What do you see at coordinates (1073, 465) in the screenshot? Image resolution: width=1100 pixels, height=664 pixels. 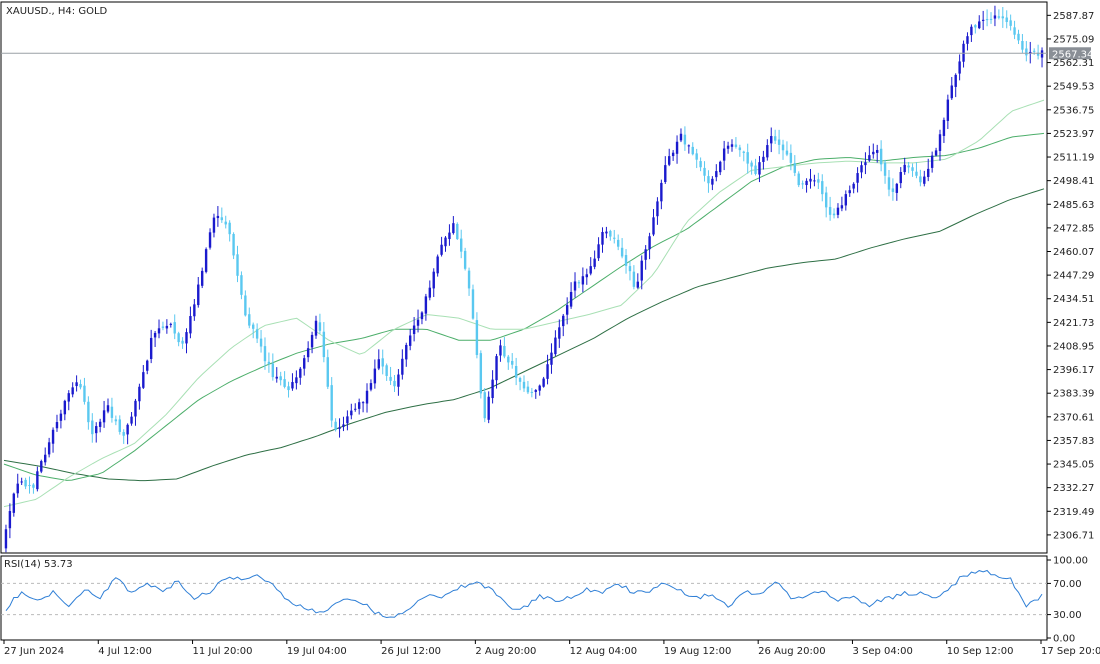 I see `price-axis-label: 2345.05` at bounding box center [1073, 465].